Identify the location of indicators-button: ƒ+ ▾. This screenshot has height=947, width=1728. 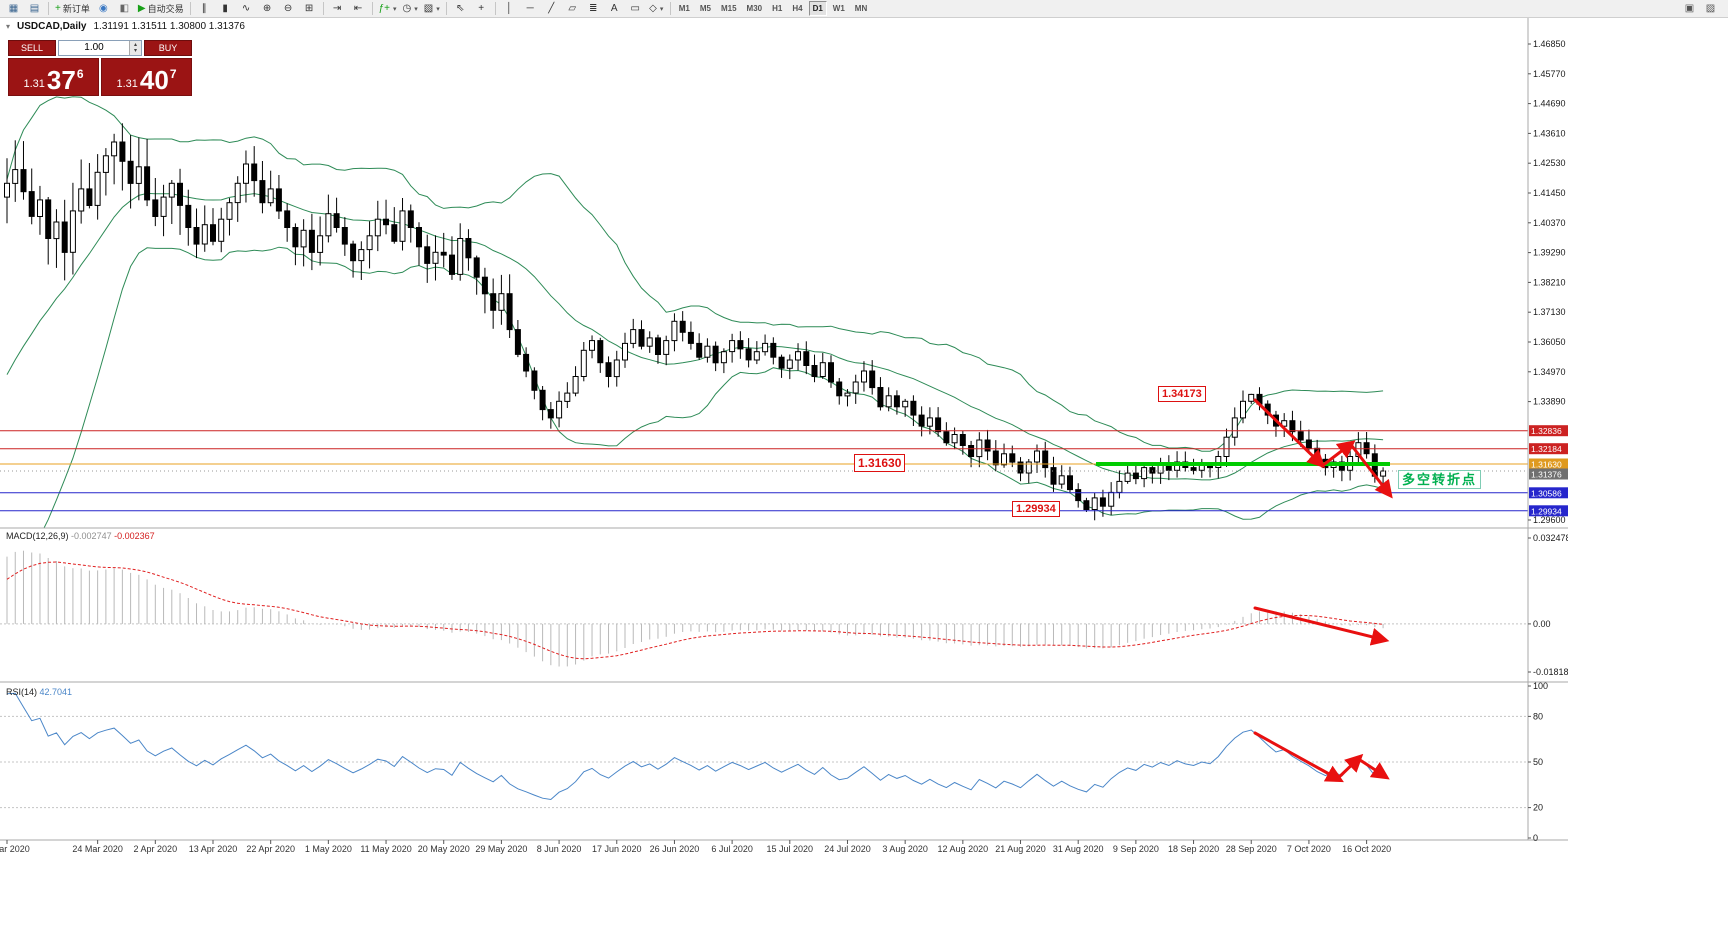
(388, 8).